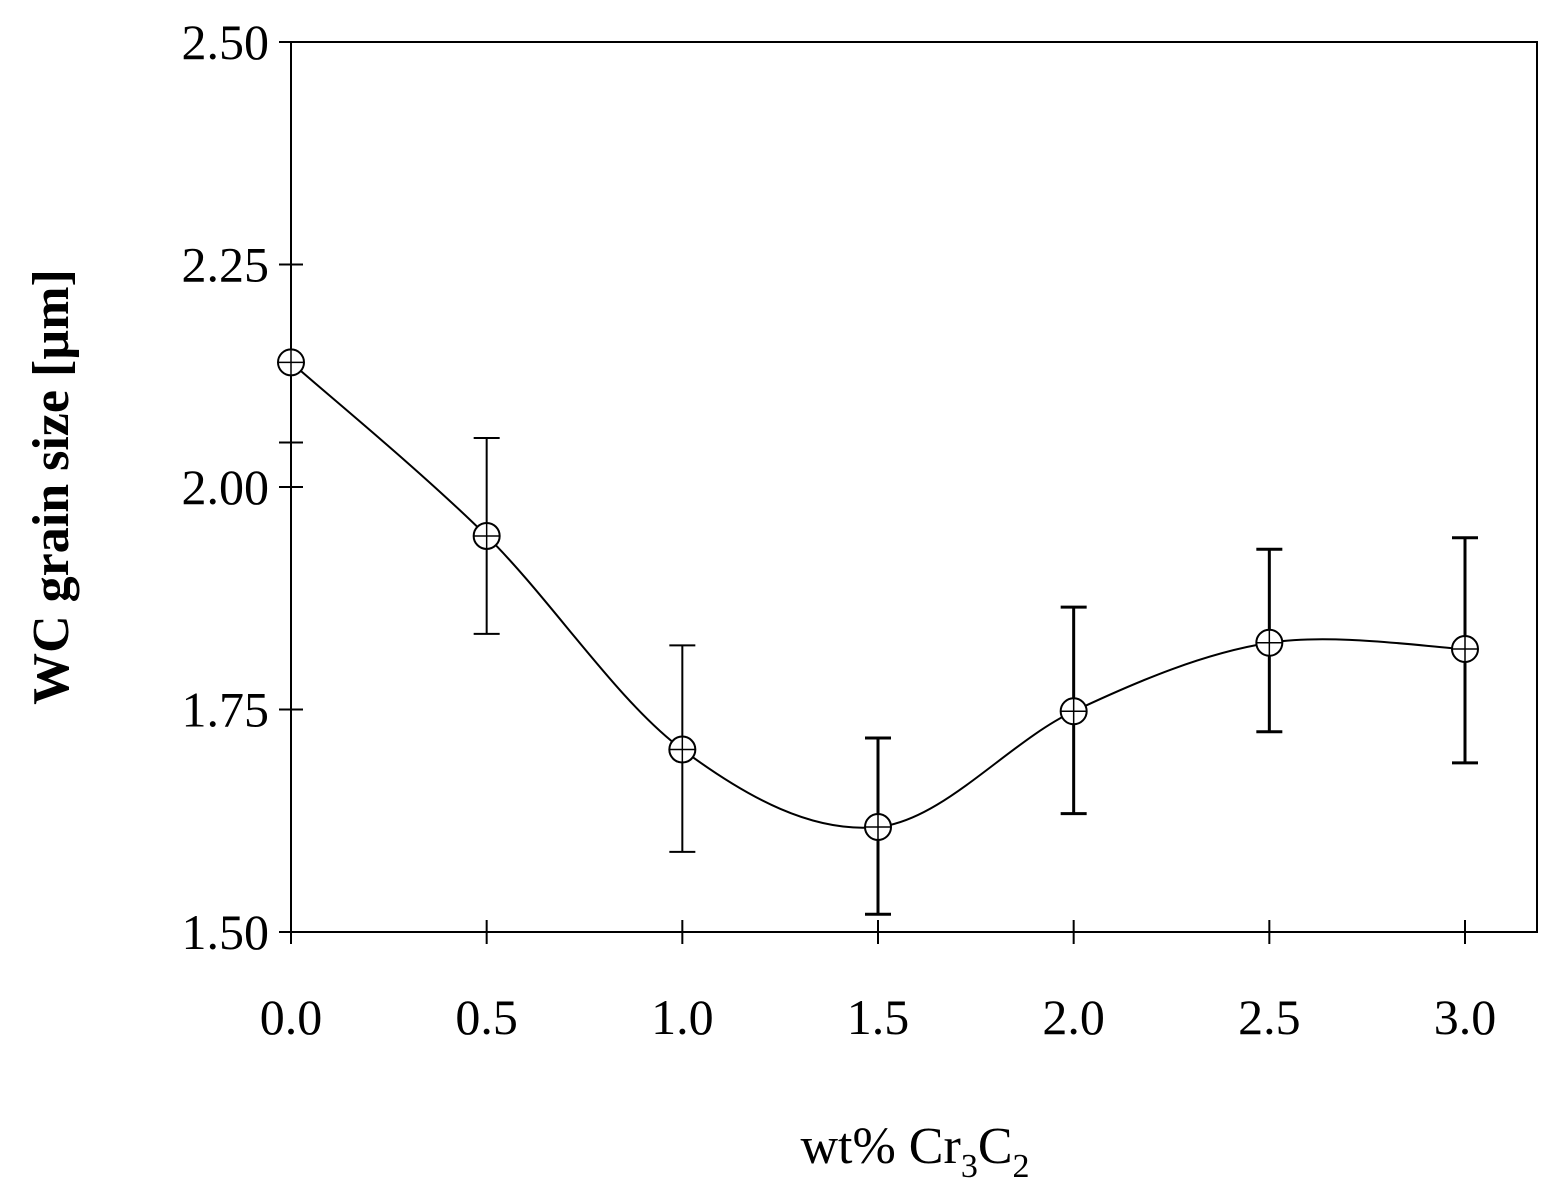 Image resolution: width=1568 pixels, height=1195 pixels. What do you see at coordinates (51, 487) in the screenshot?
I see `y-axis-title: WC grain size [µm]` at bounding box center [51, 487].